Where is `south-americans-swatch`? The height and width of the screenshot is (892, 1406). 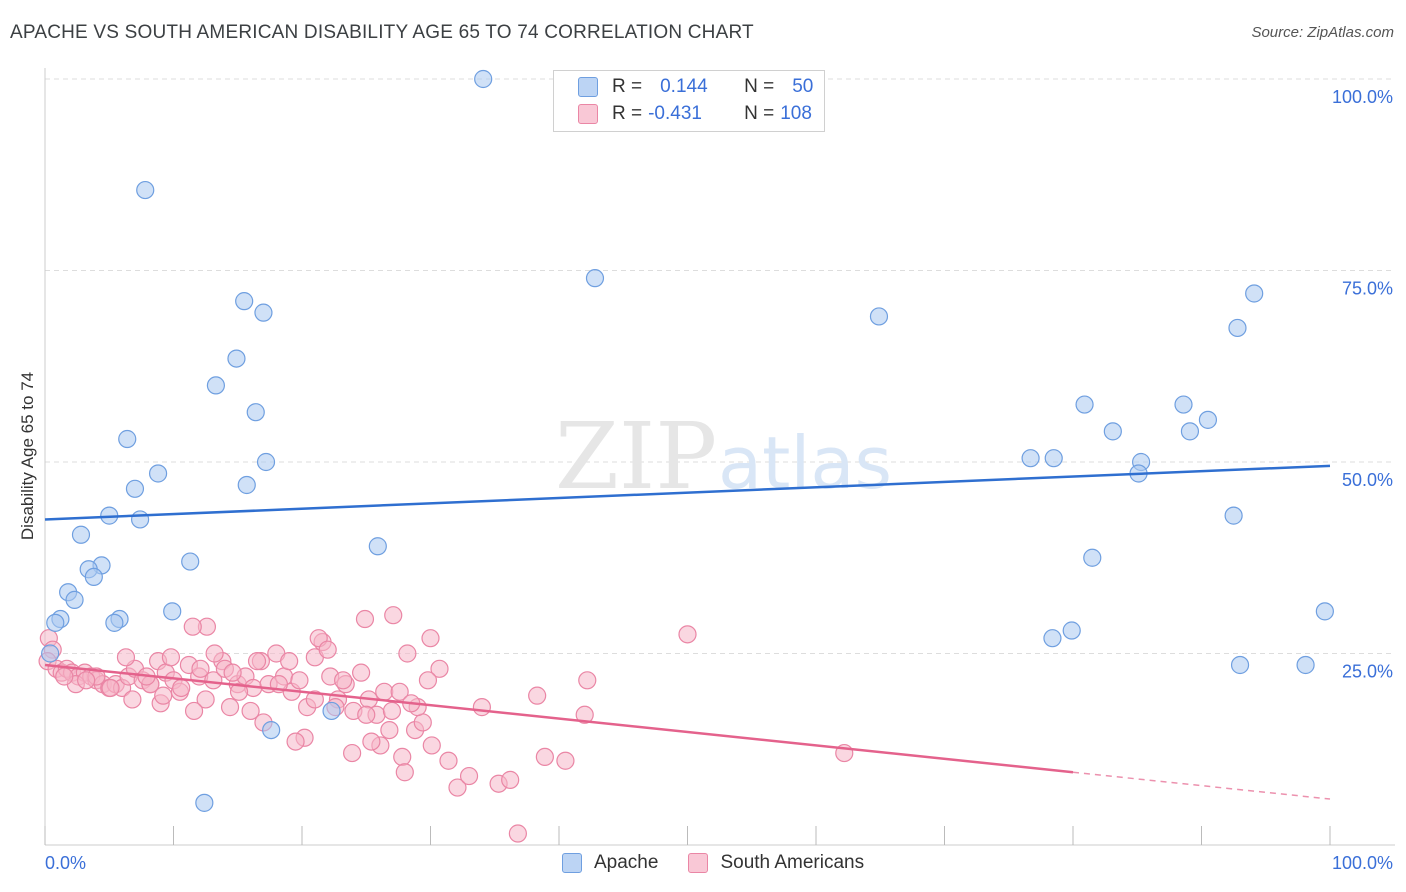
south-americans-swatch is located at coordinates (588, 114).